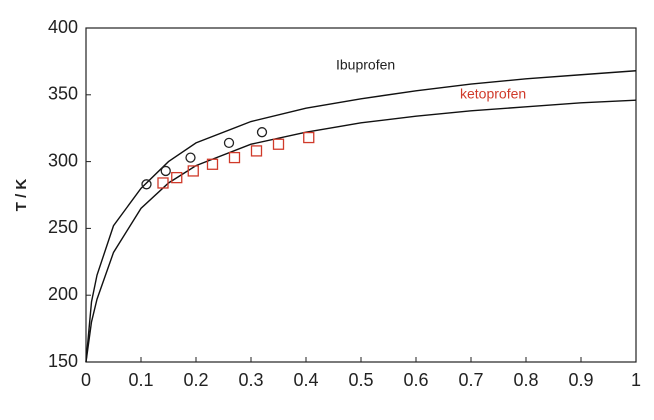 The width and height of the screenshot is (654, 420). Describe the element at coordinates (63, 361) in the screenshot. I see `y-tick-label: 150` at that location.